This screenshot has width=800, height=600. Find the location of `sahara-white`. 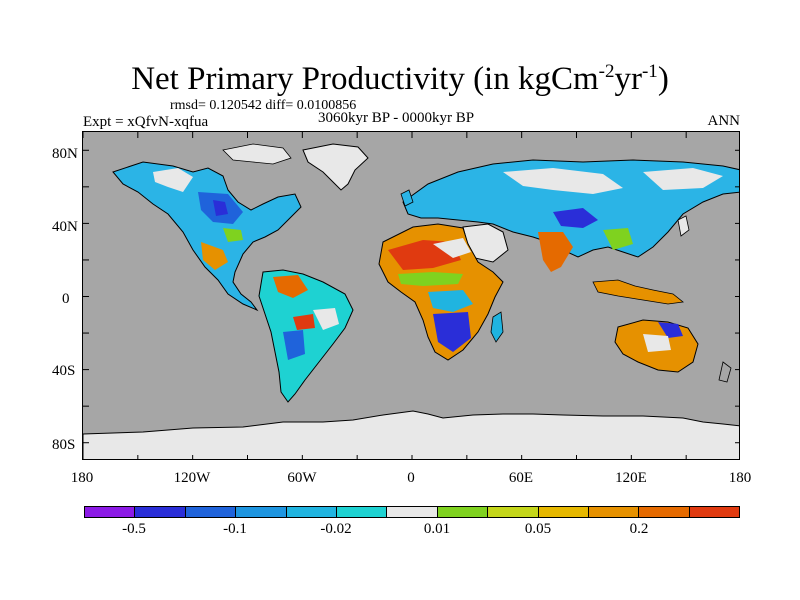

sahara-white is located at coordinates (452, 248).